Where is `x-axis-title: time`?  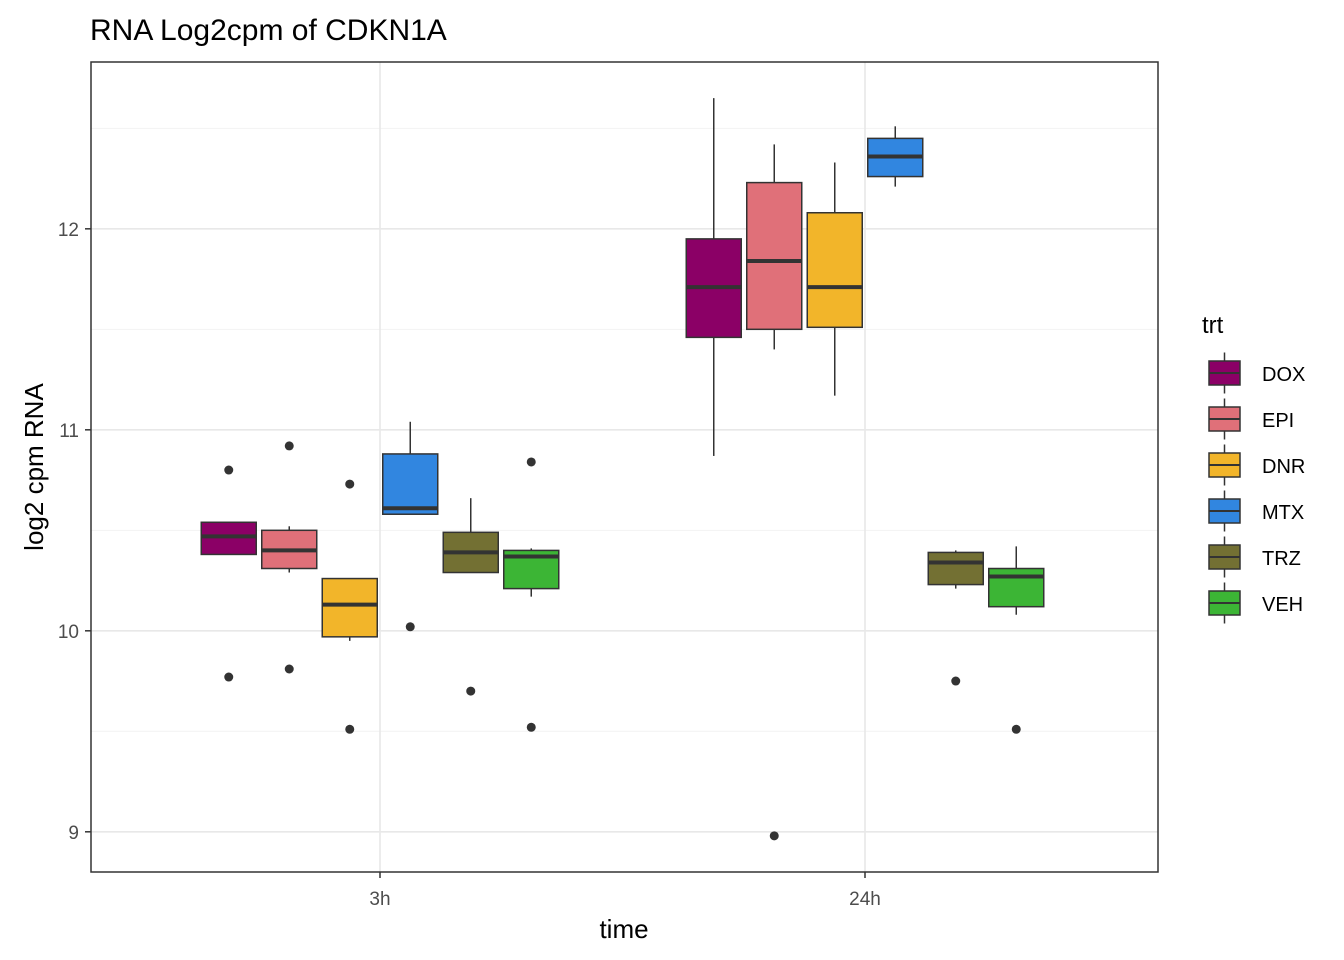
x-axis-title: time is located at coordinates (623, 929).